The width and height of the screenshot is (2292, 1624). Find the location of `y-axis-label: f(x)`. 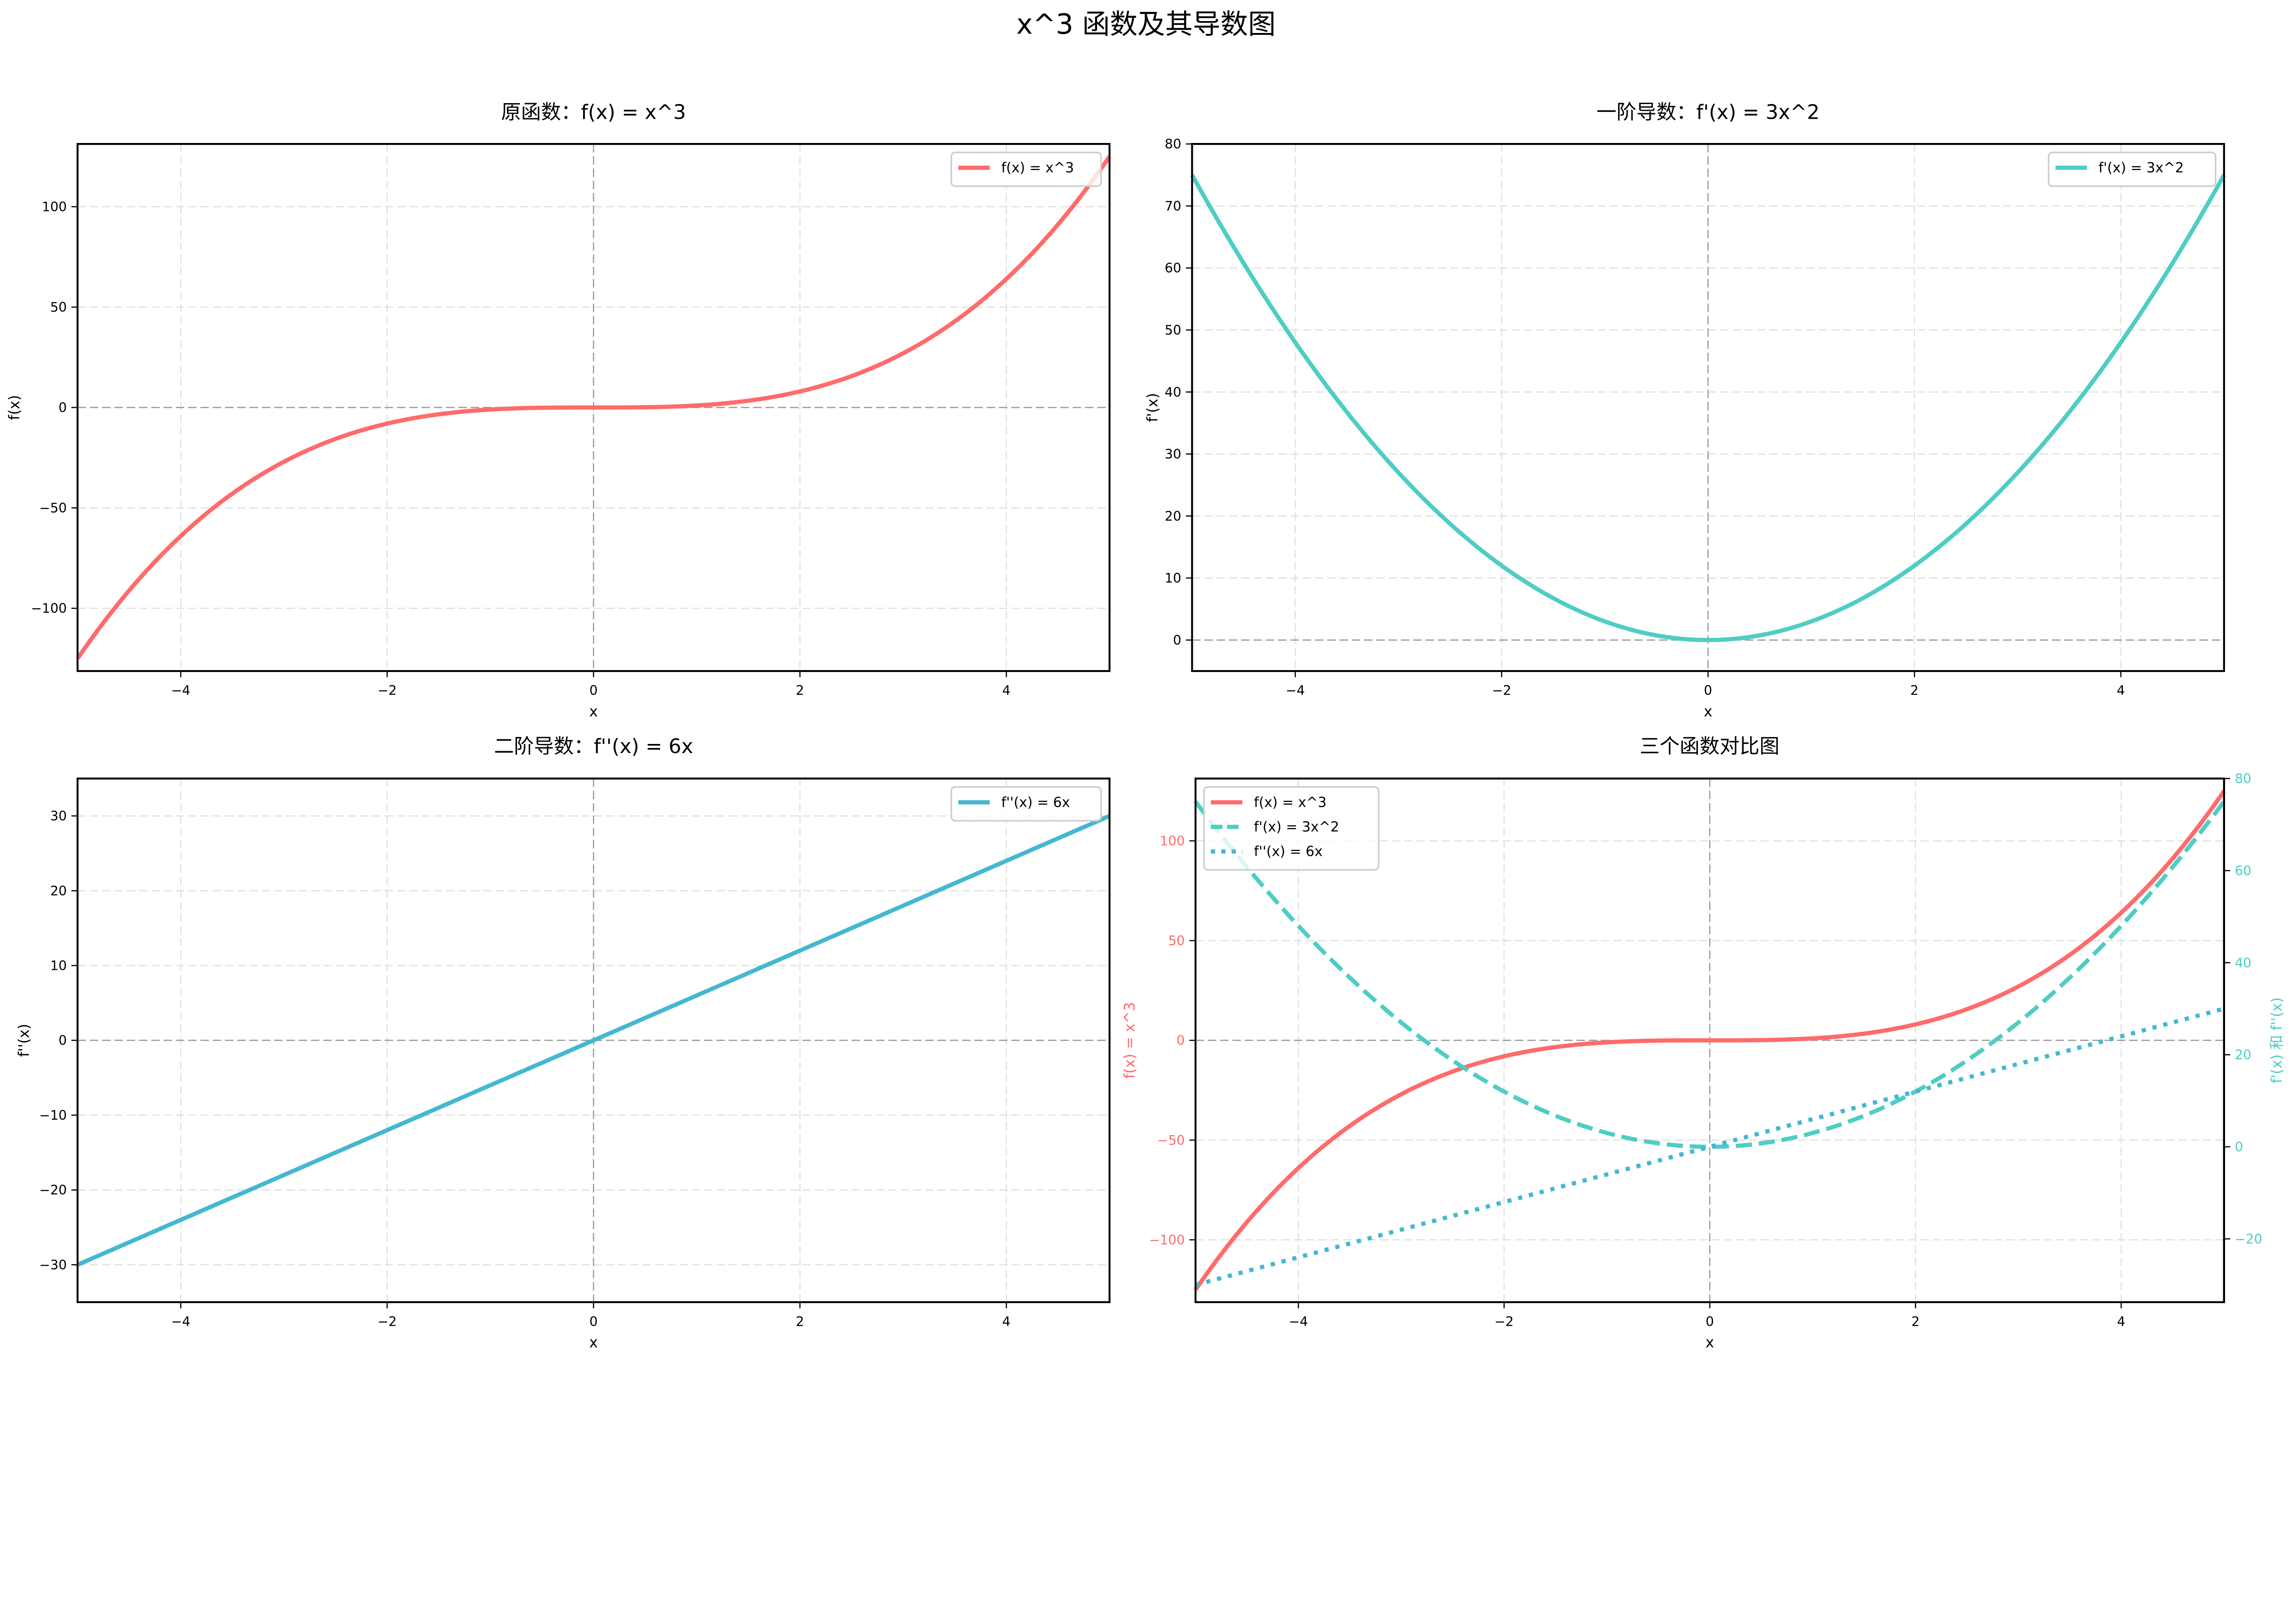

y-axis-label: f(x) is located at coordinates (14, 407).